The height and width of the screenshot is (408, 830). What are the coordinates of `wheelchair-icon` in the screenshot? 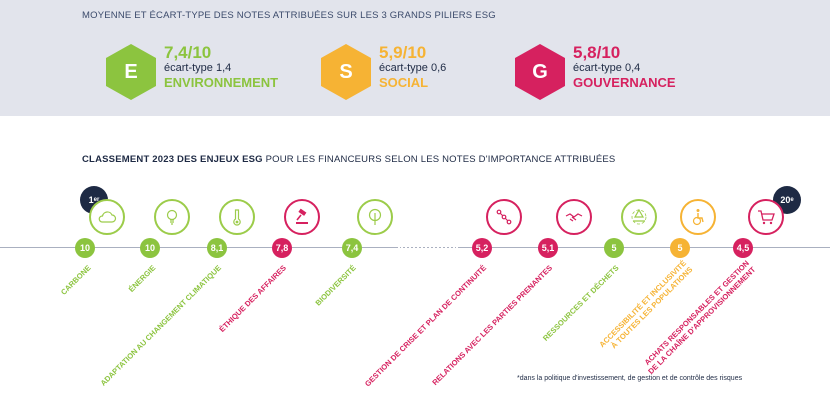 It's located at (698, 217).